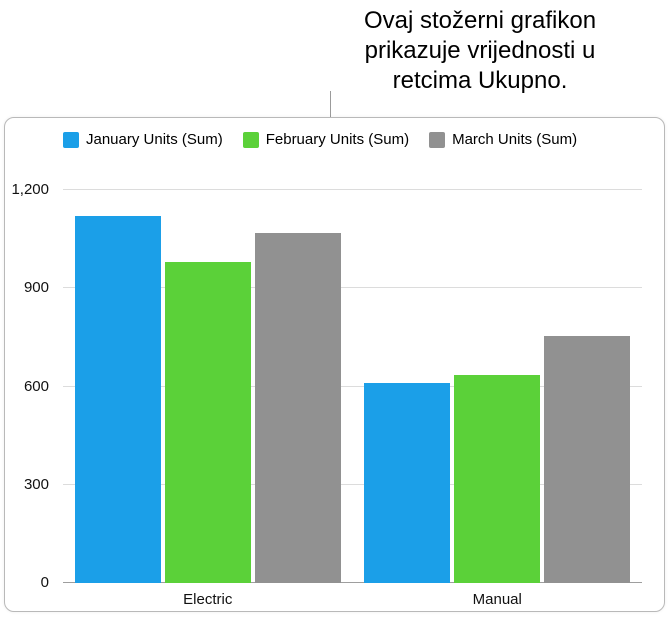  What do you see at coordinates (337, 139) in the screenshot?
I see `legend-label: February Units (Sum)` at bounding box center [337, 139].